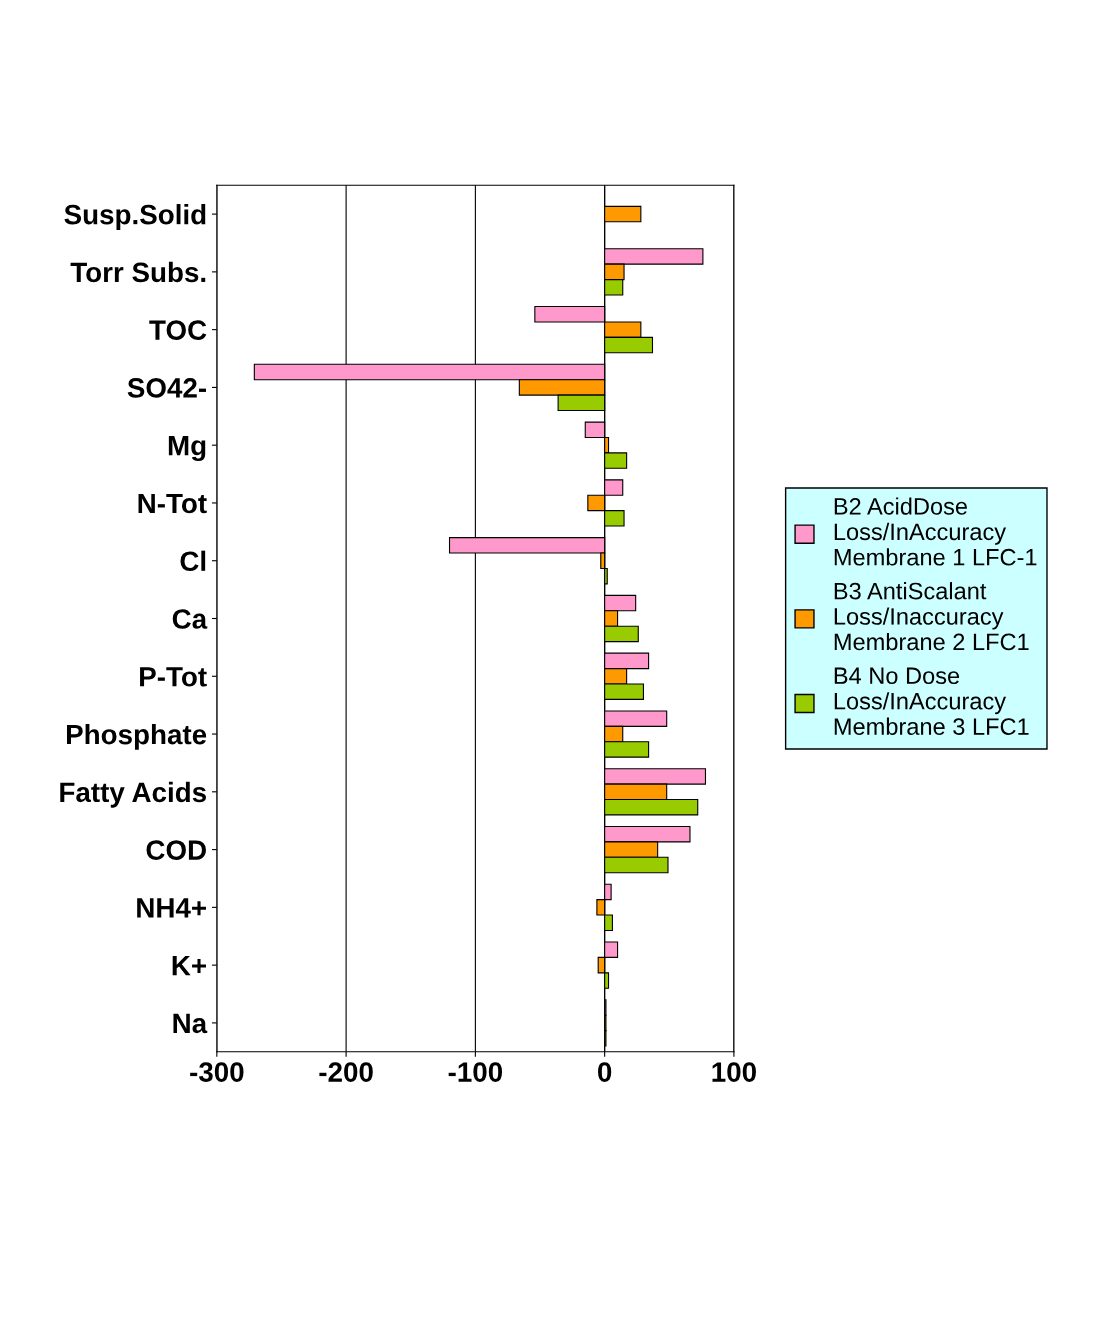 The height and width of the screenshot is (1323, 1112). What do you see at coordinates (734, 1072) in the screenshot?
I see `x-tick-label: 100` at bounding box center [734, 1072].